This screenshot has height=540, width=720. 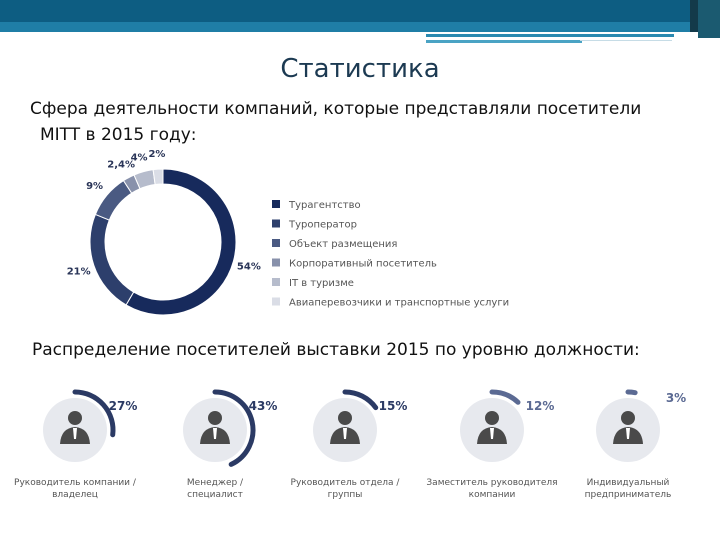 What do you see at coordinates (215, 495) in the screenshot?
I see `gauge-caption: специалист` at bounding box center [215, 495].